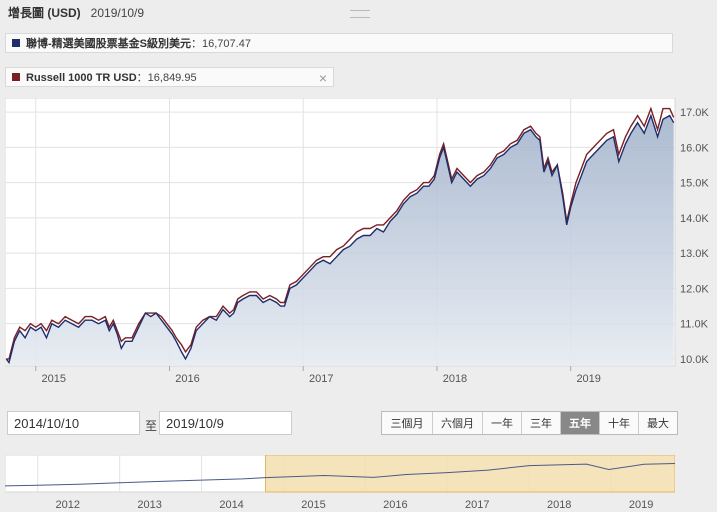 The image size is (717, 512). Describe the element at coordinates (694, 360) in the screenshot. I see `y-tick-label: 10.0K` at that location.